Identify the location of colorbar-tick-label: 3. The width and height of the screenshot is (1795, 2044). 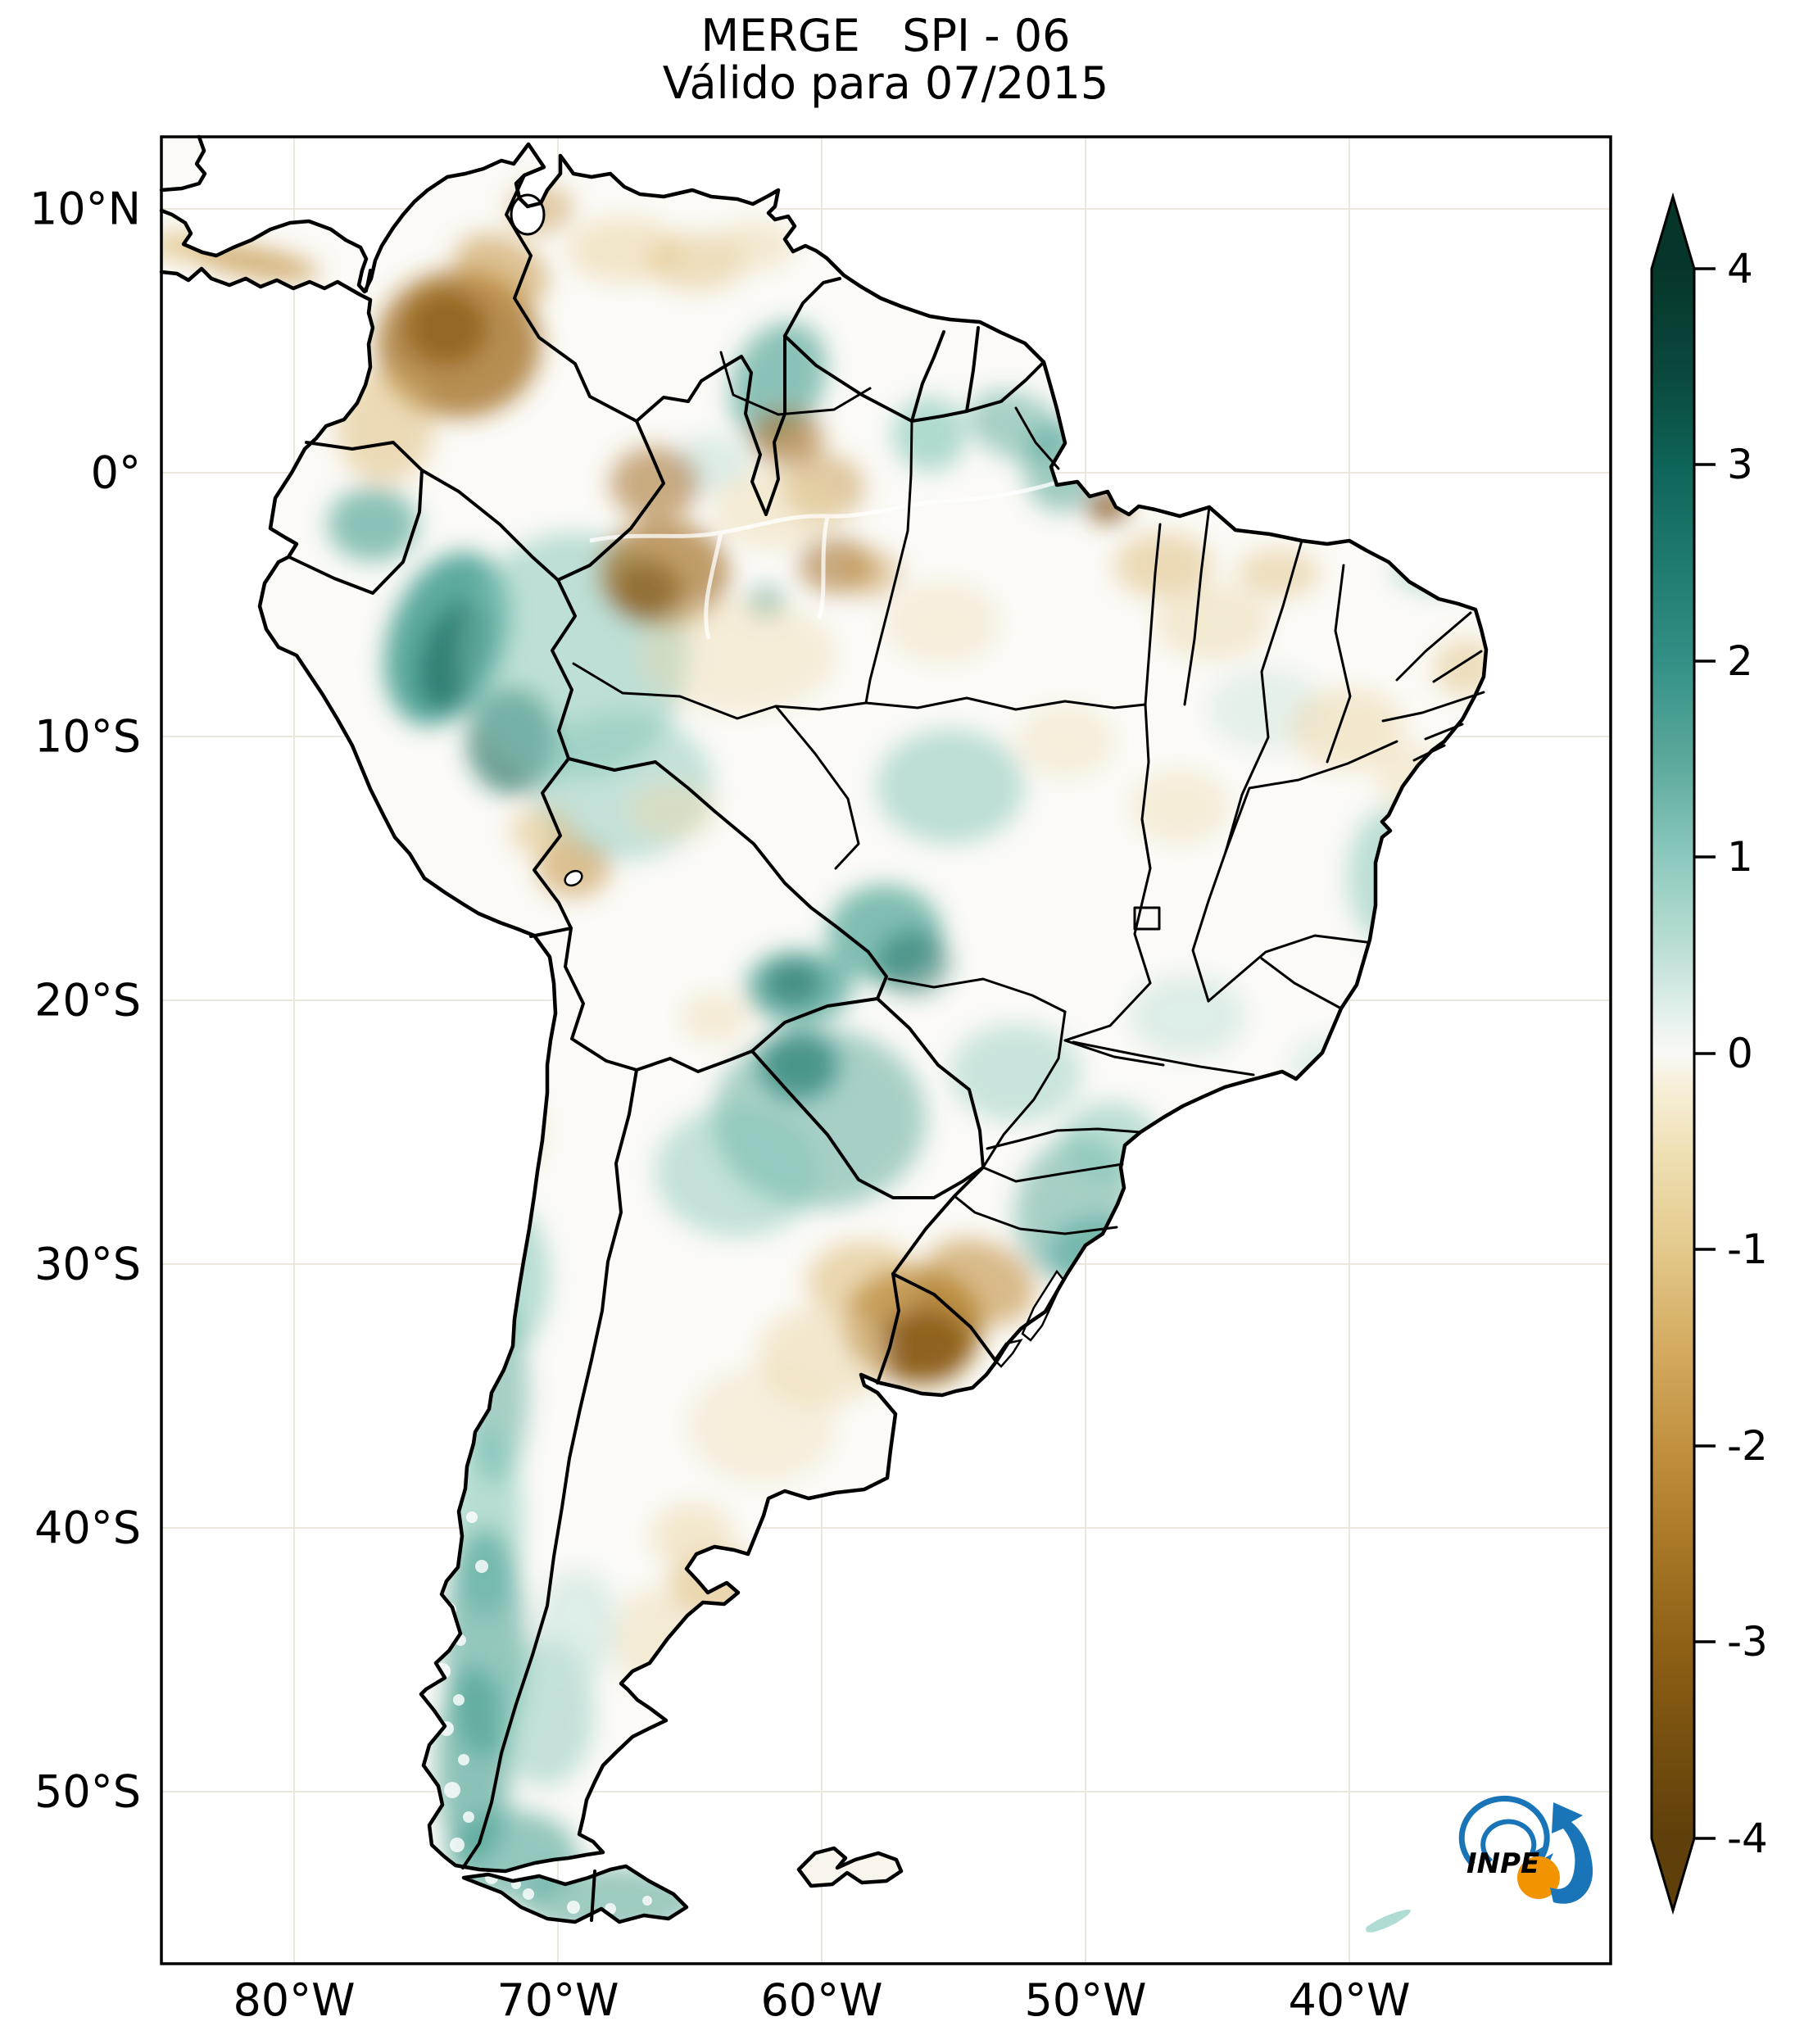
(1740, 464).